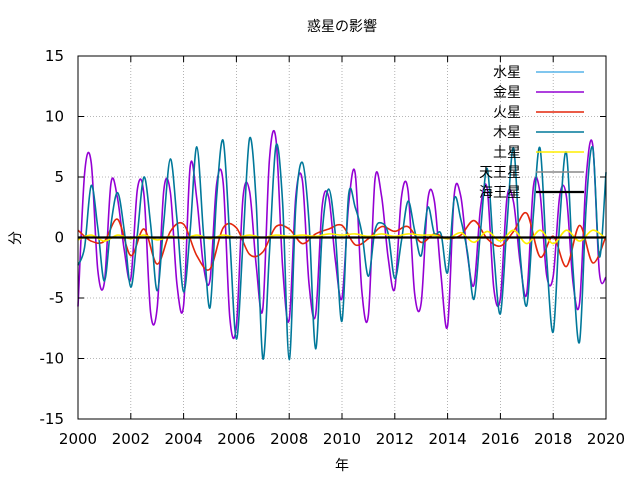 The width and height of the screenshot is (640, 480). I want to click on legend-label: 天王星, so click(500, 173).